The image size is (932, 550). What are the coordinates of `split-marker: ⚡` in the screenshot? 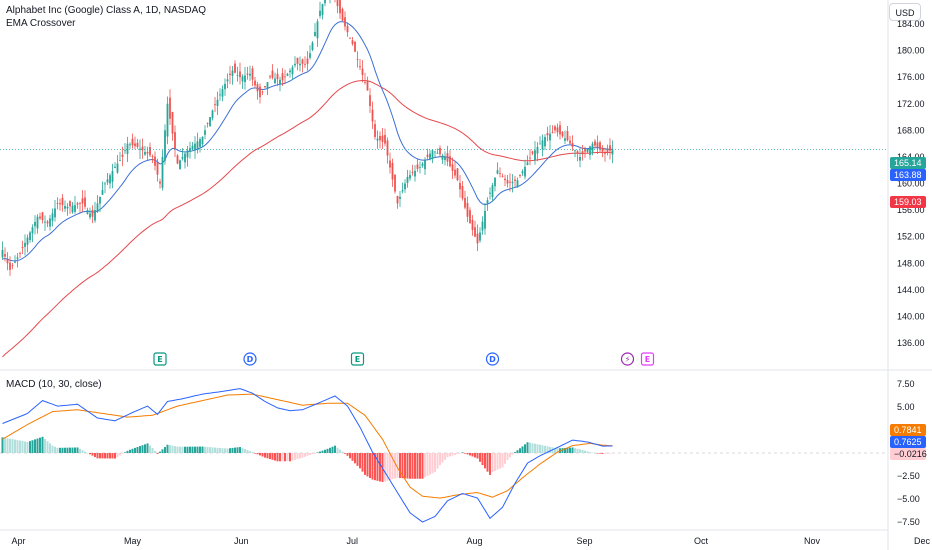 It's located at (627, 359).